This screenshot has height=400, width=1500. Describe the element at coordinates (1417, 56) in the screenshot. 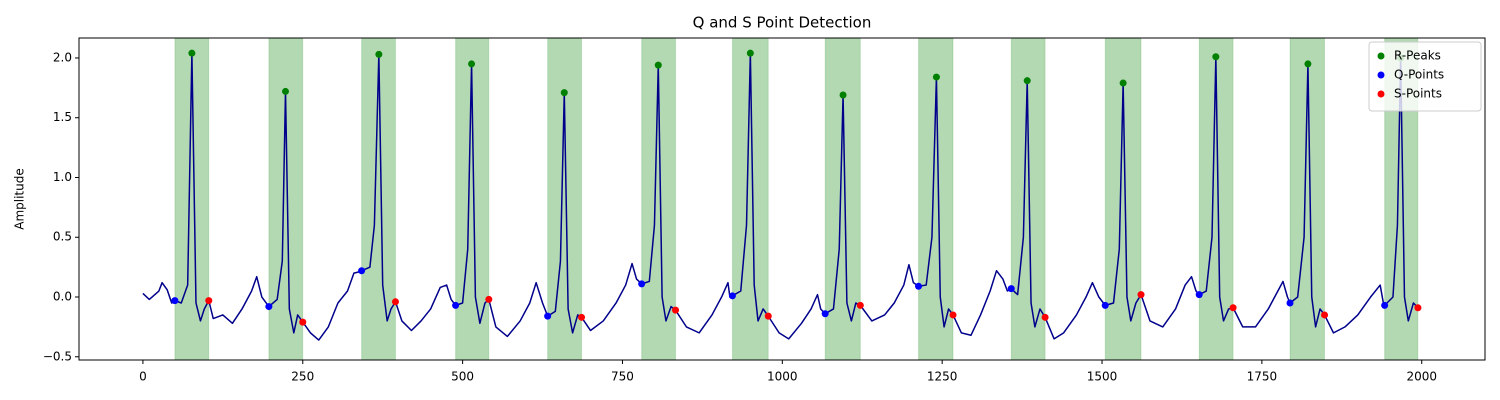

I see `legend-label: R-Peaks` at that location.